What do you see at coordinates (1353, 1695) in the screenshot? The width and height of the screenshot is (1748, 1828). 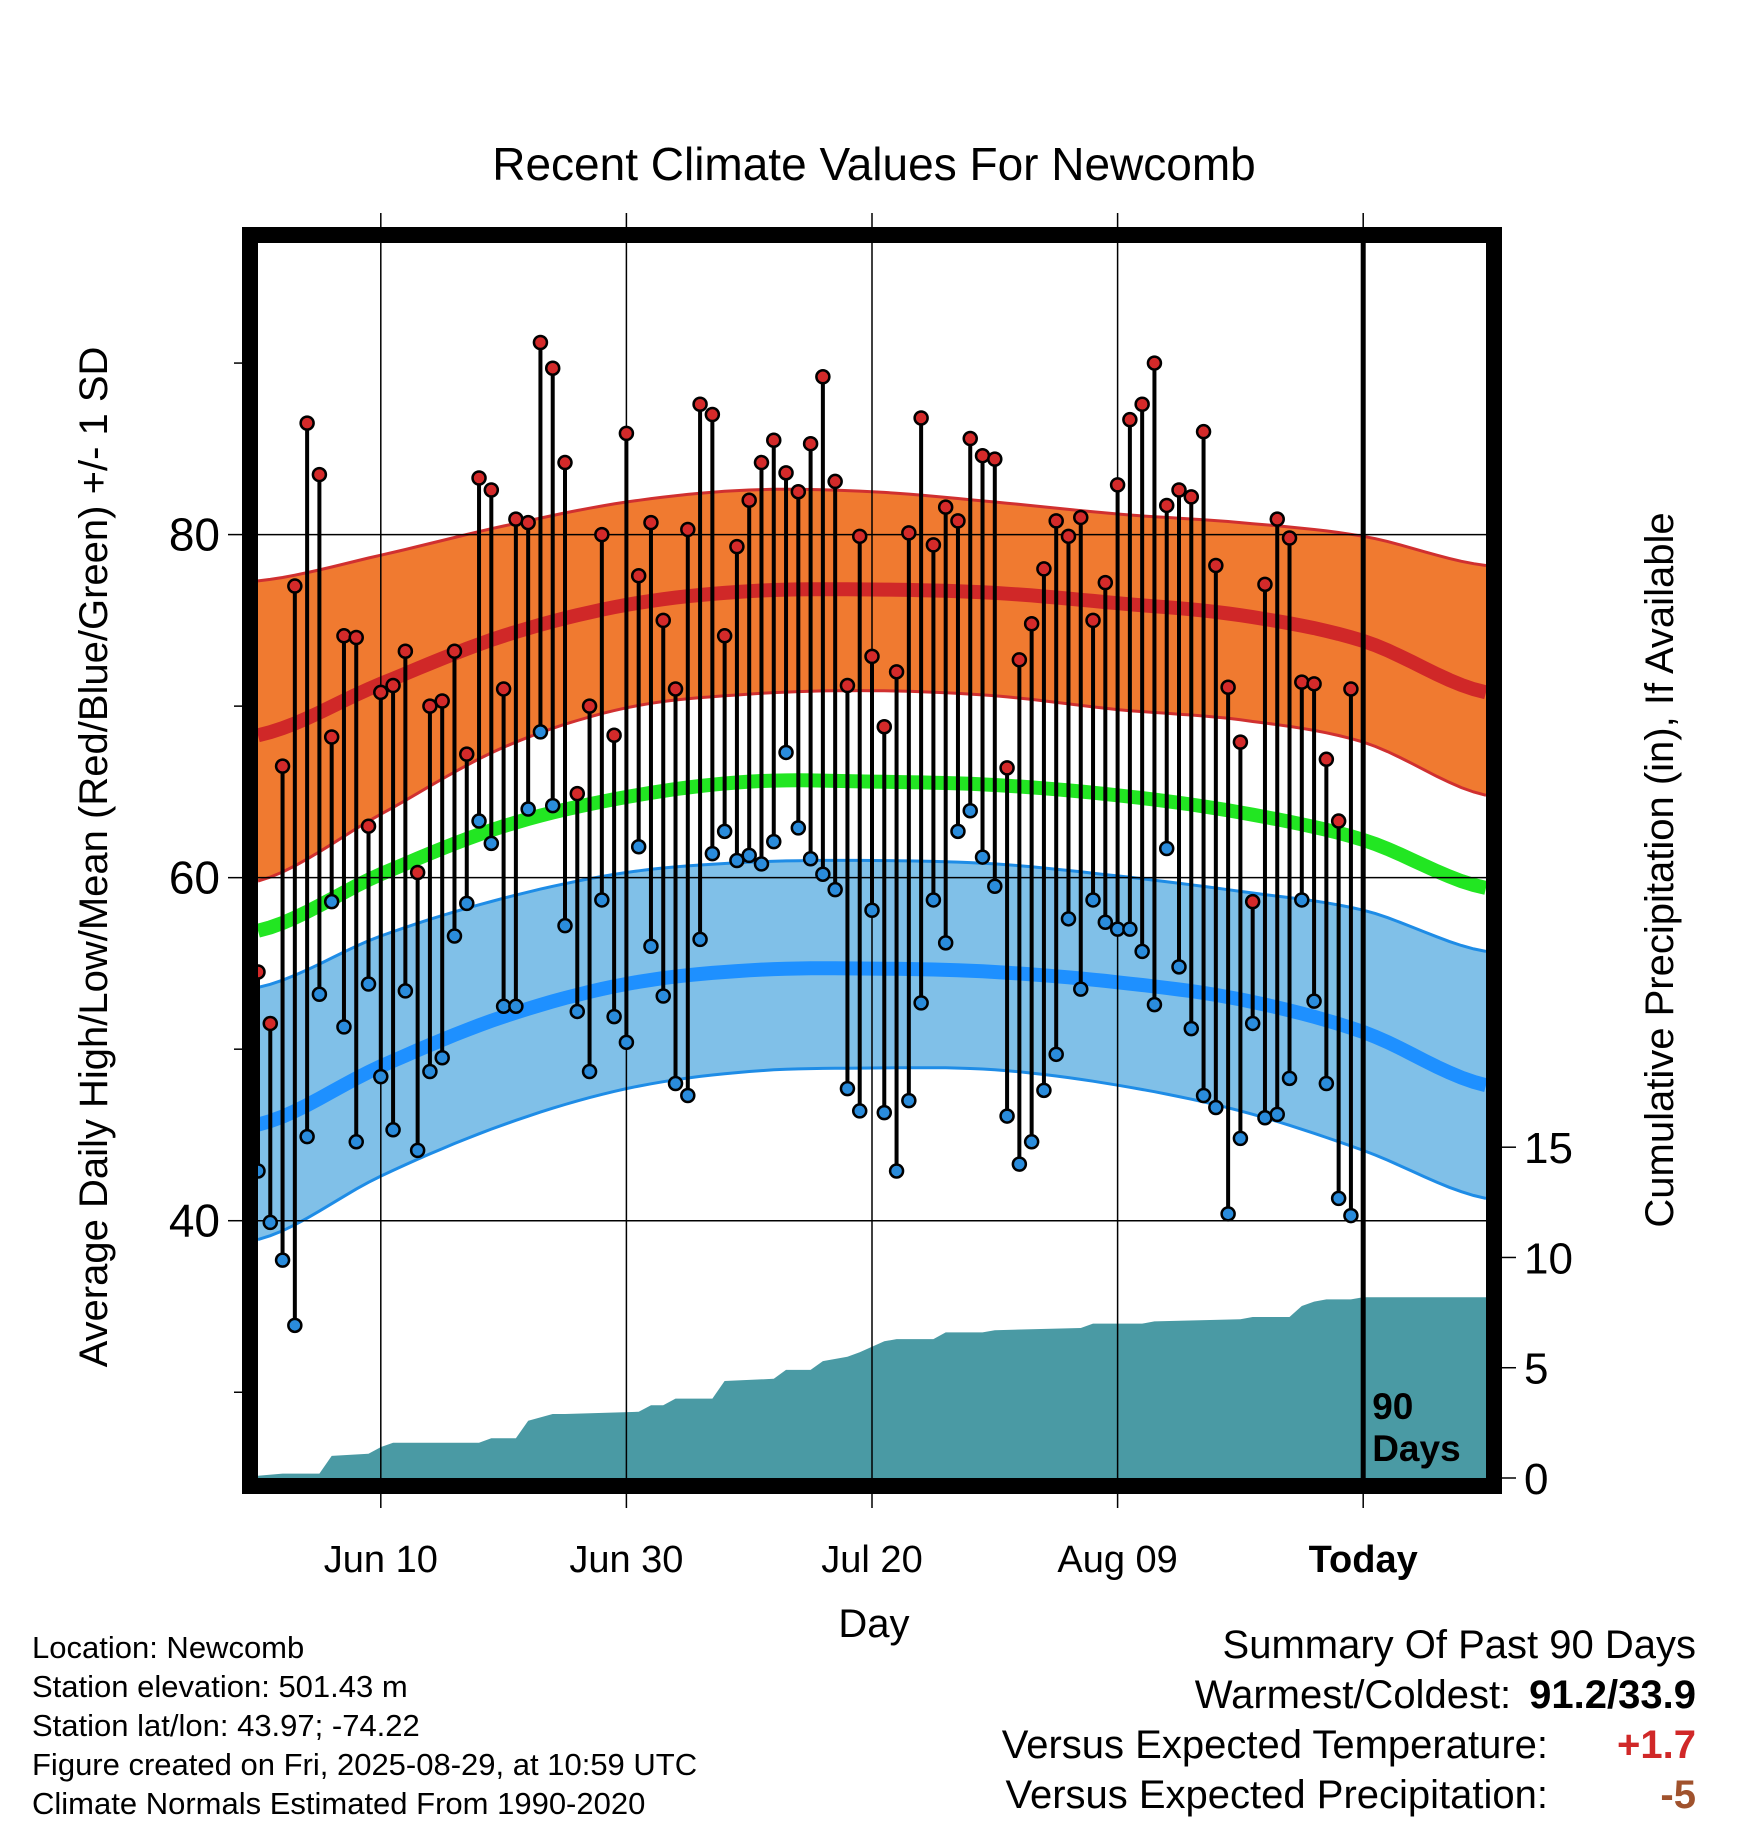 I see `warmest-label: Warmest/Coldest:` at bounding box center [1353, 1695].